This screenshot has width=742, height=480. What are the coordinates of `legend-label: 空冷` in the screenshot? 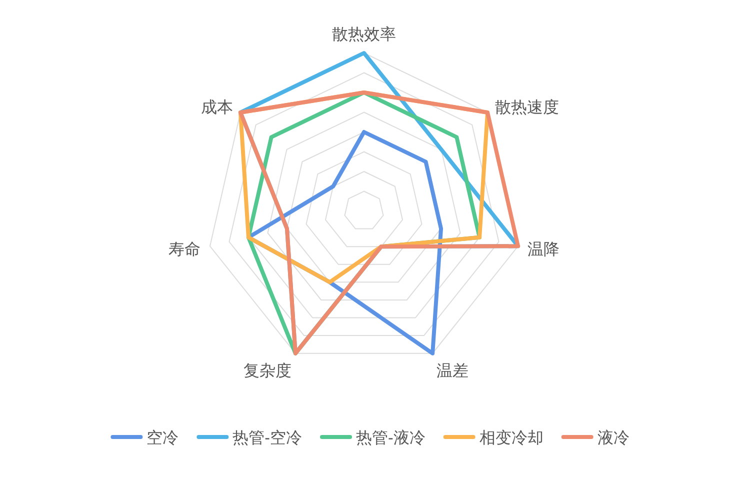 It's located at (162, 438).